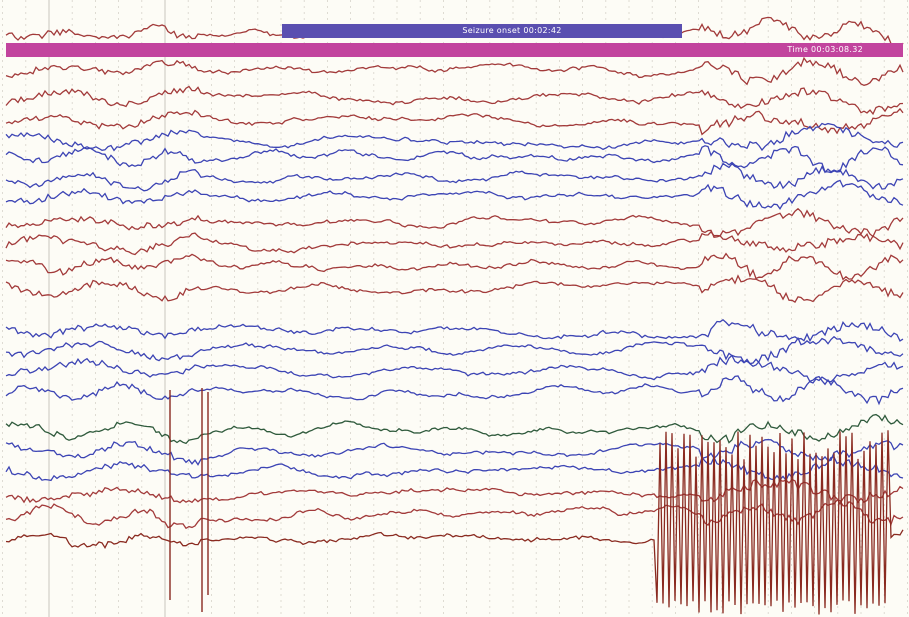 The width and height of the screenshot is (909, 617). I want to click on time-cursor-marker: Time 00:03:08.32, so click(454, 50).